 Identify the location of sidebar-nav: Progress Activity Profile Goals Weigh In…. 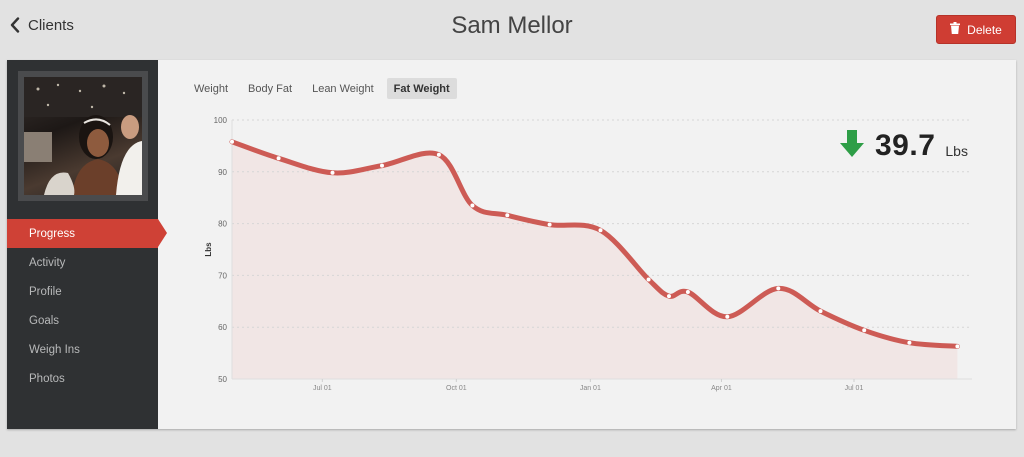
(87, 306).